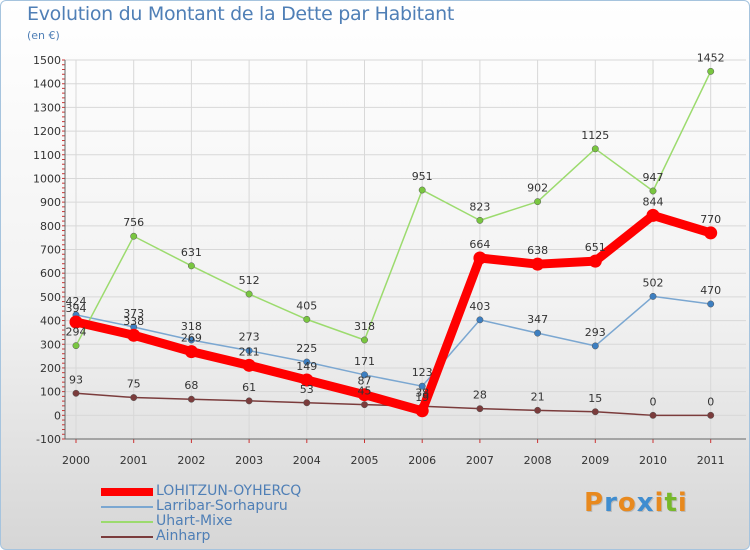 The image size is (750, 550). What do you see at coordinates (627, 503) in the screenshot?
I see `logo-letter: o` at bounding box center [627, 503].